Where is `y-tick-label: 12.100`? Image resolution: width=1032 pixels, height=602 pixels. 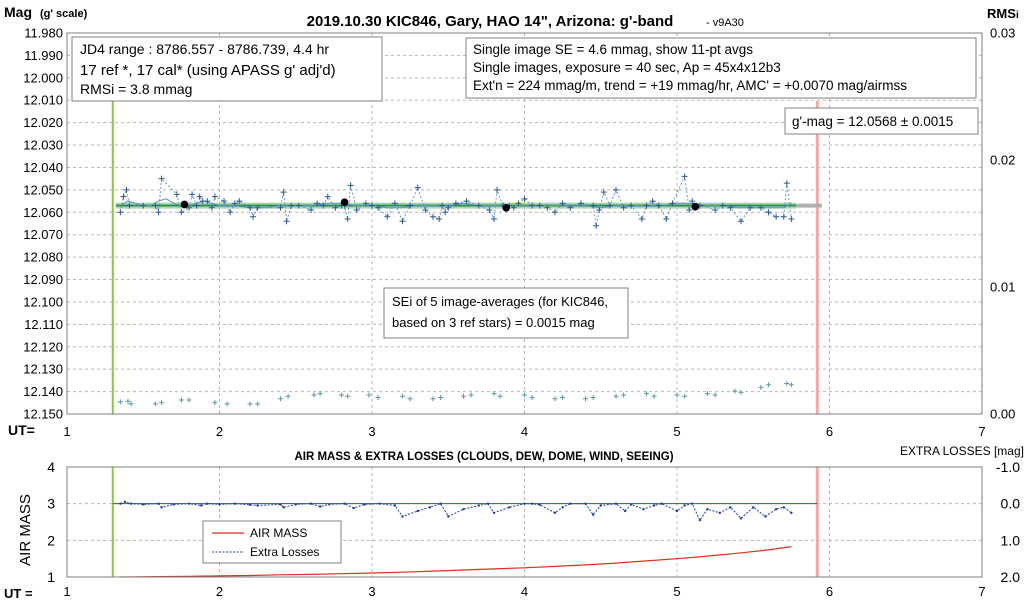
y-tick-label: 12.100 is located at coordinates (43, 301).